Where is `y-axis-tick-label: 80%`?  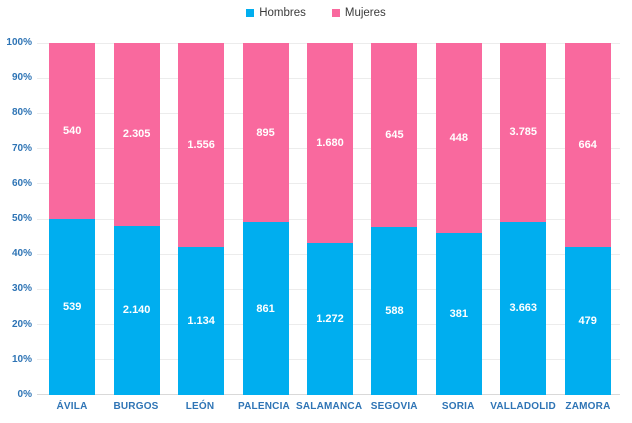
y-axis-tick-label: 80% is located at coordinates (21, 113).